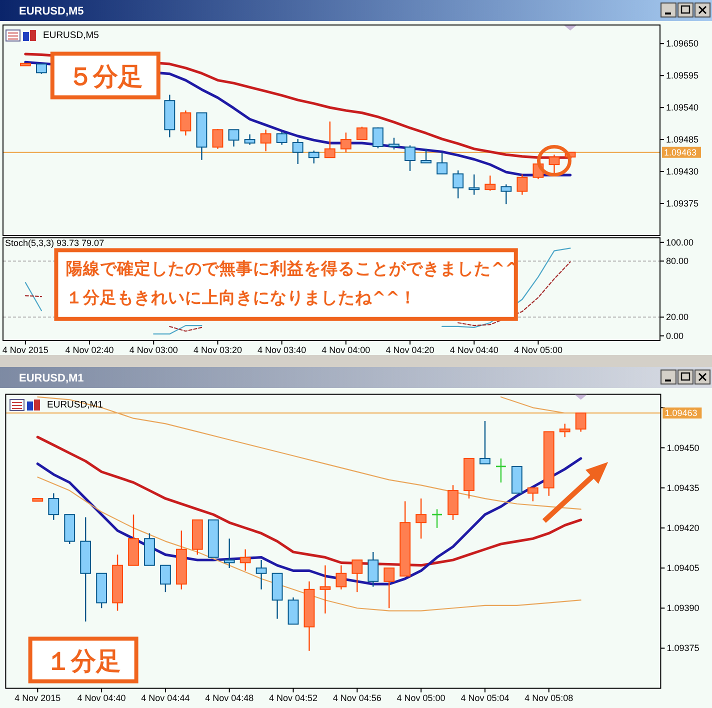 The height and width of the screenshot is (708, 712). What do you see at coordinates (485, 697) in the screenshot?
I see `x-tick-label: 4 Nov 05:04` at bounding box center [485, 697].